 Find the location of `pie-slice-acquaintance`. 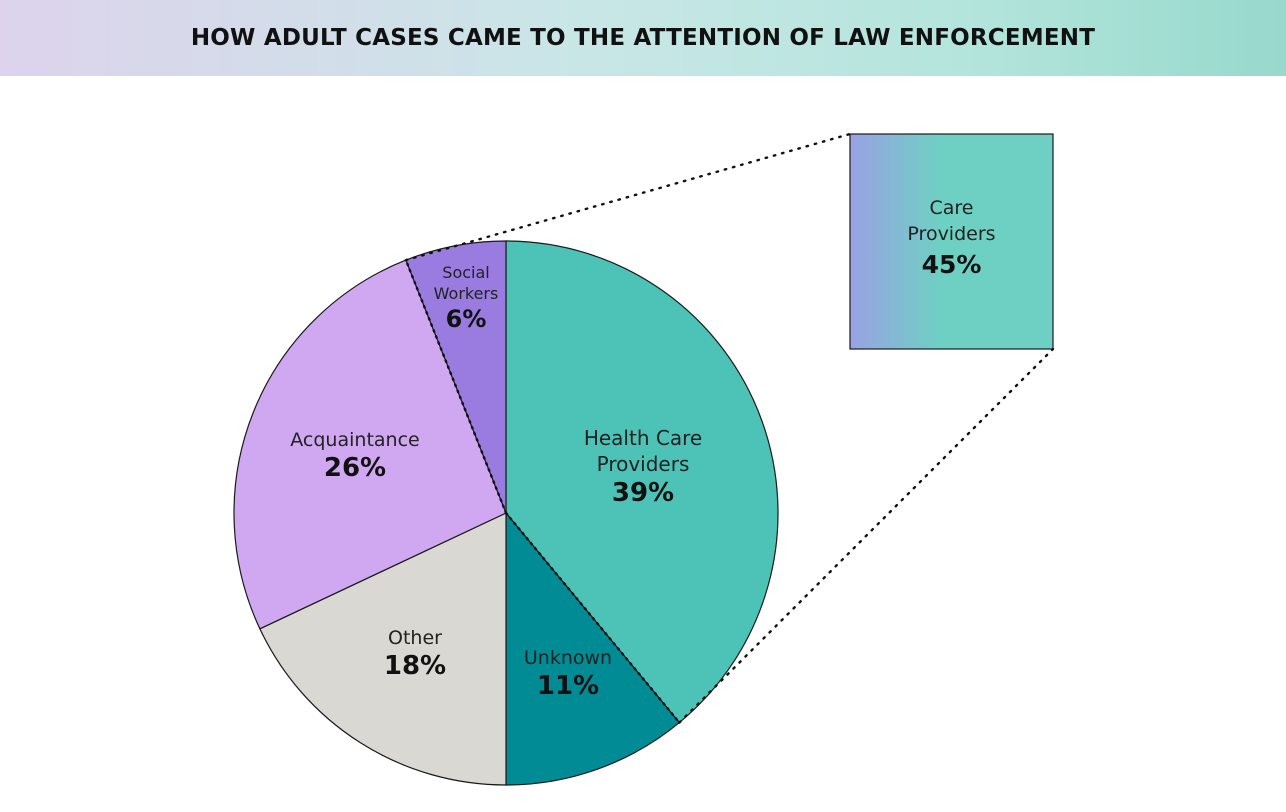

pie-slice-acquaintance is located at coordinates (370, 444).